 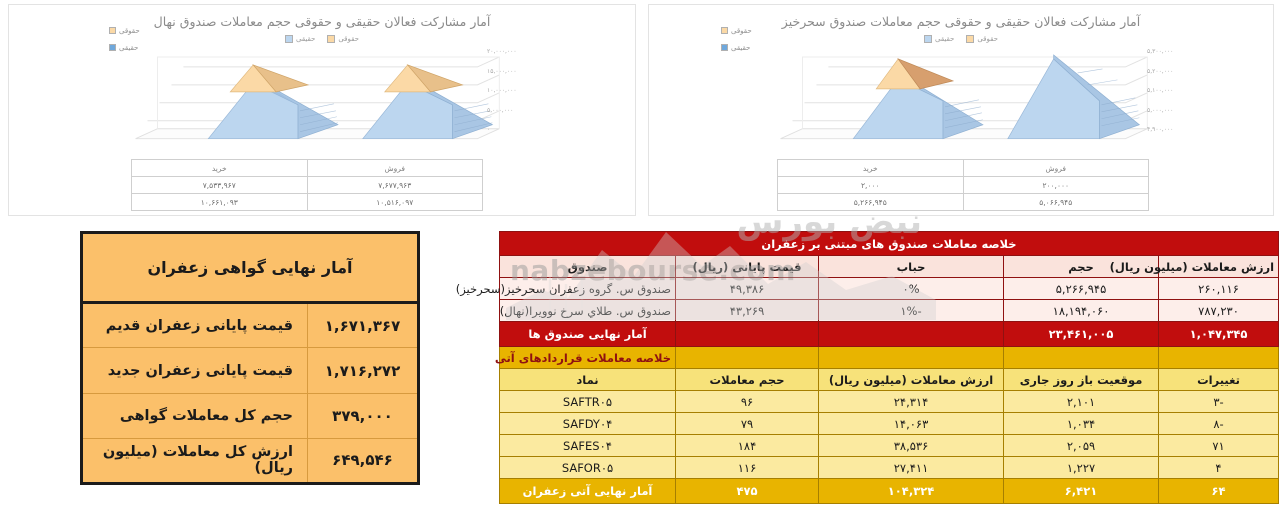 I want to click on saffron-cert-value-new-price: ۱,۷۱۶,۲۷۲, so click(x=363, y=370).